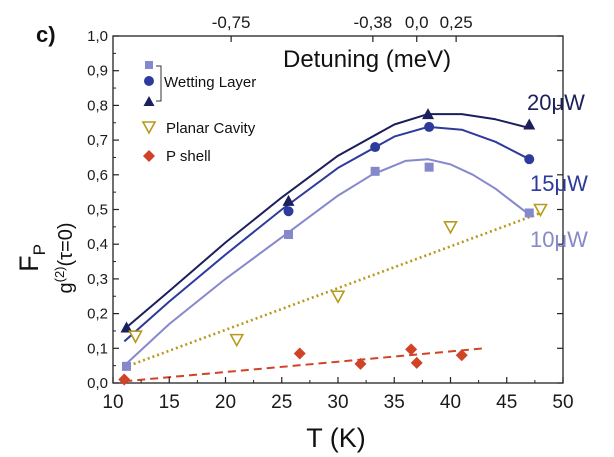 The image size is (614, 457). I want to click on y-tick-label: 0,3, so click(97, 279).